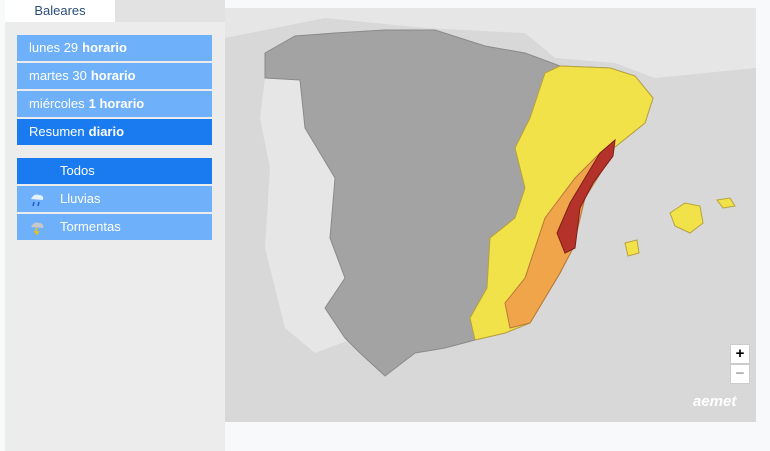 This screenshot has width=770, height=451. I want to click on zoom-in: +, so click(740, 354).